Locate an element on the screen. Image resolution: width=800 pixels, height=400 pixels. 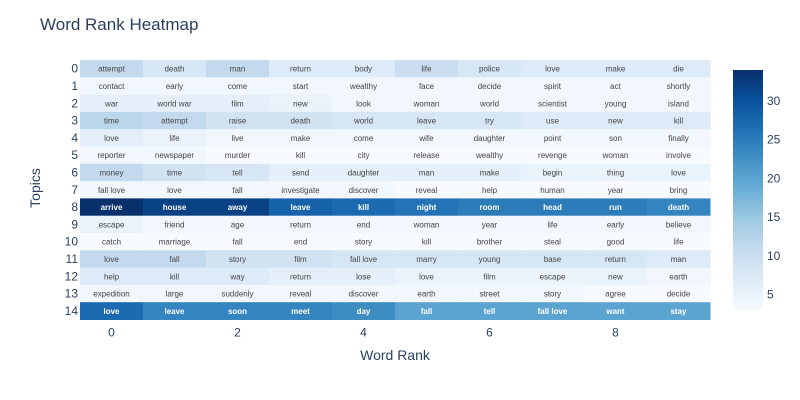
cell-word-label: die is located at coordinates (678, 69).